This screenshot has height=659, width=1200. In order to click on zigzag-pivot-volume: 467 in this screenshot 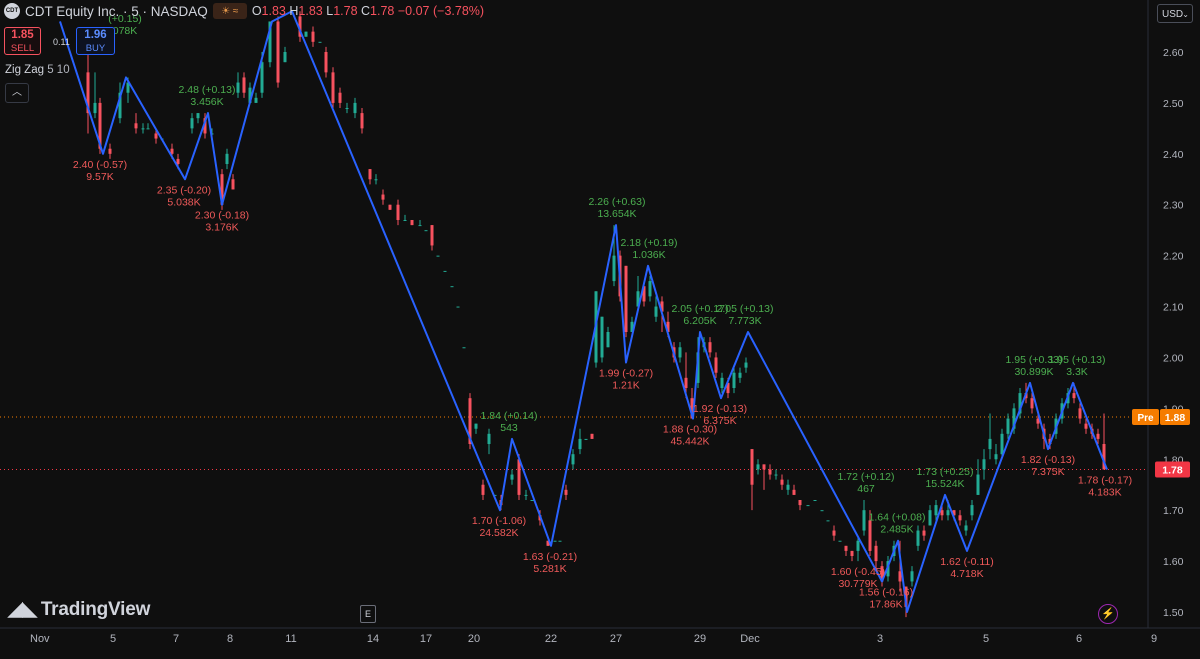, I will do `click(866, 489)`.